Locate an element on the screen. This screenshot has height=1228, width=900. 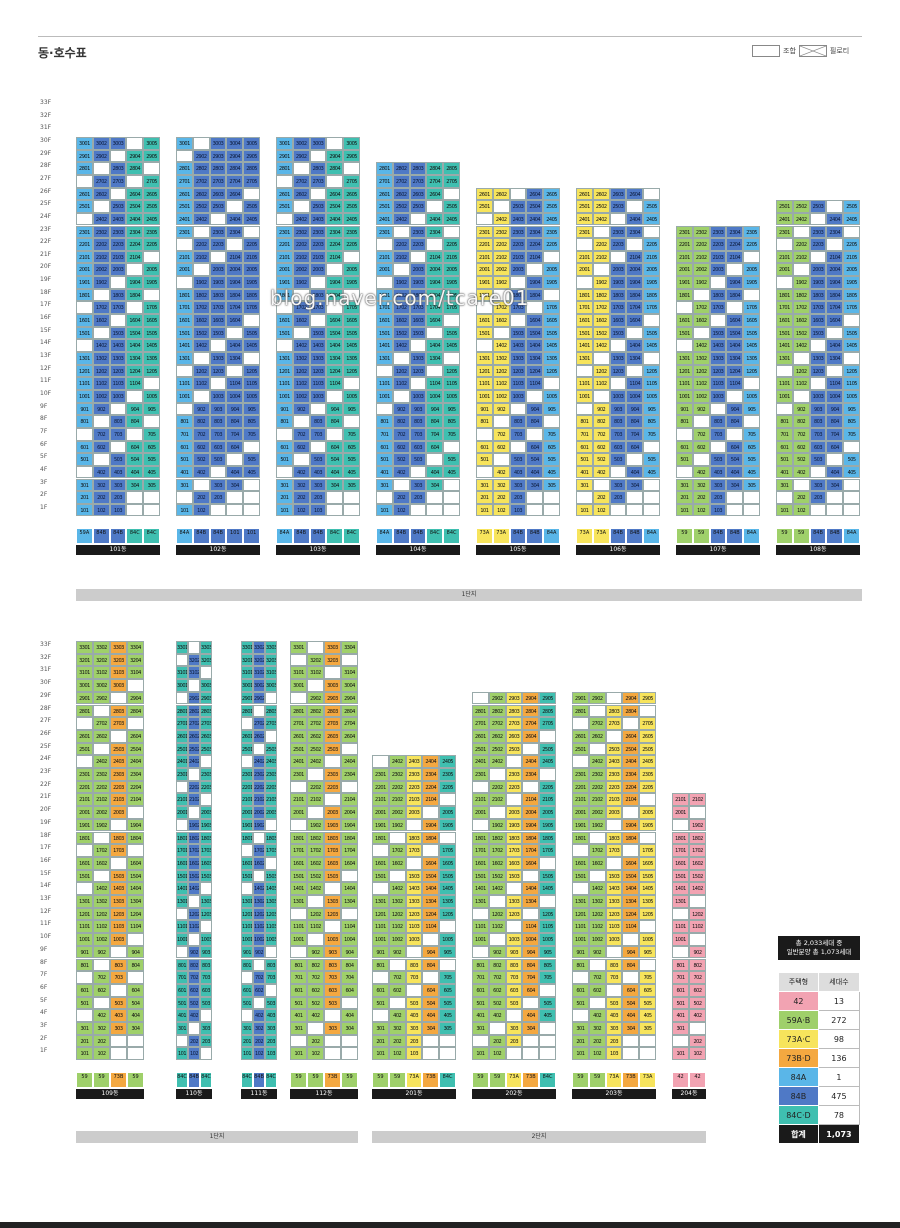
unit-cell: 2001 is located at coordinates (84, 812).